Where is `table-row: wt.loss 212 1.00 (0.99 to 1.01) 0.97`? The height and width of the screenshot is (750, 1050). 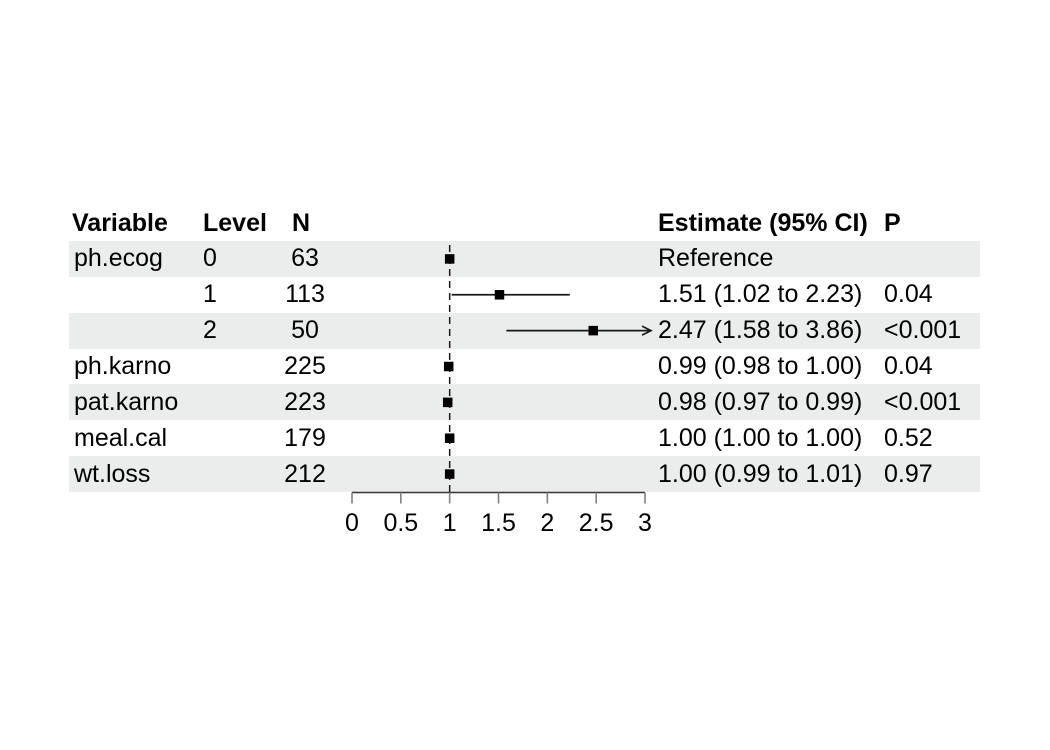 table-row: wt.loss 212 1.00 (0.99 to 1.01) 0.97 is located at coordinates (525, 474).